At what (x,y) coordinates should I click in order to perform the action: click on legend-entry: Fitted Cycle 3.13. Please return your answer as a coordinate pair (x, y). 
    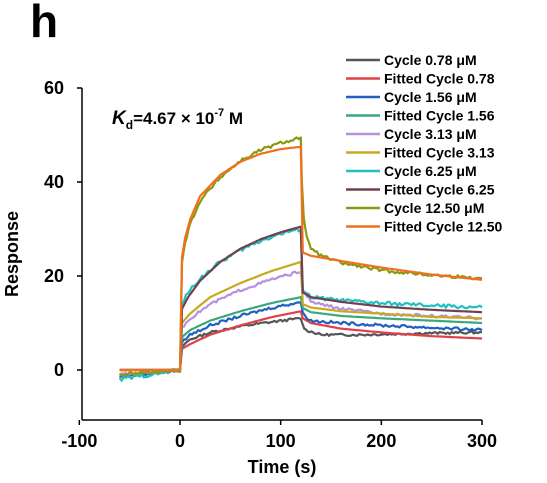
    Looking at the image, I should click on (439, 153).